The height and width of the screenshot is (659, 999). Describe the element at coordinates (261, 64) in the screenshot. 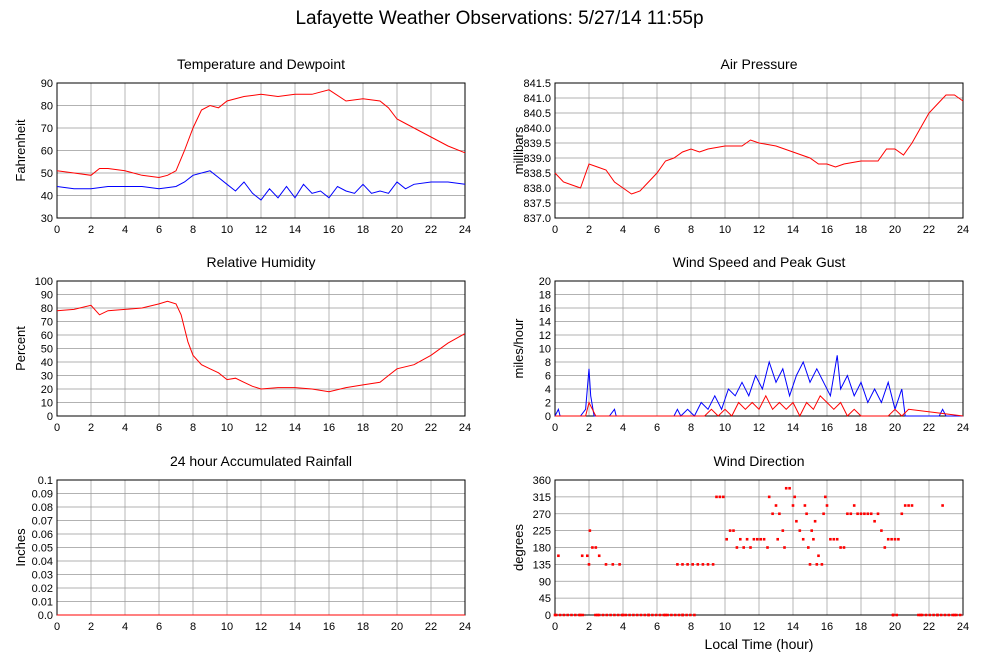

I see `chart-title: Temperature and Dewpoint` at that location.